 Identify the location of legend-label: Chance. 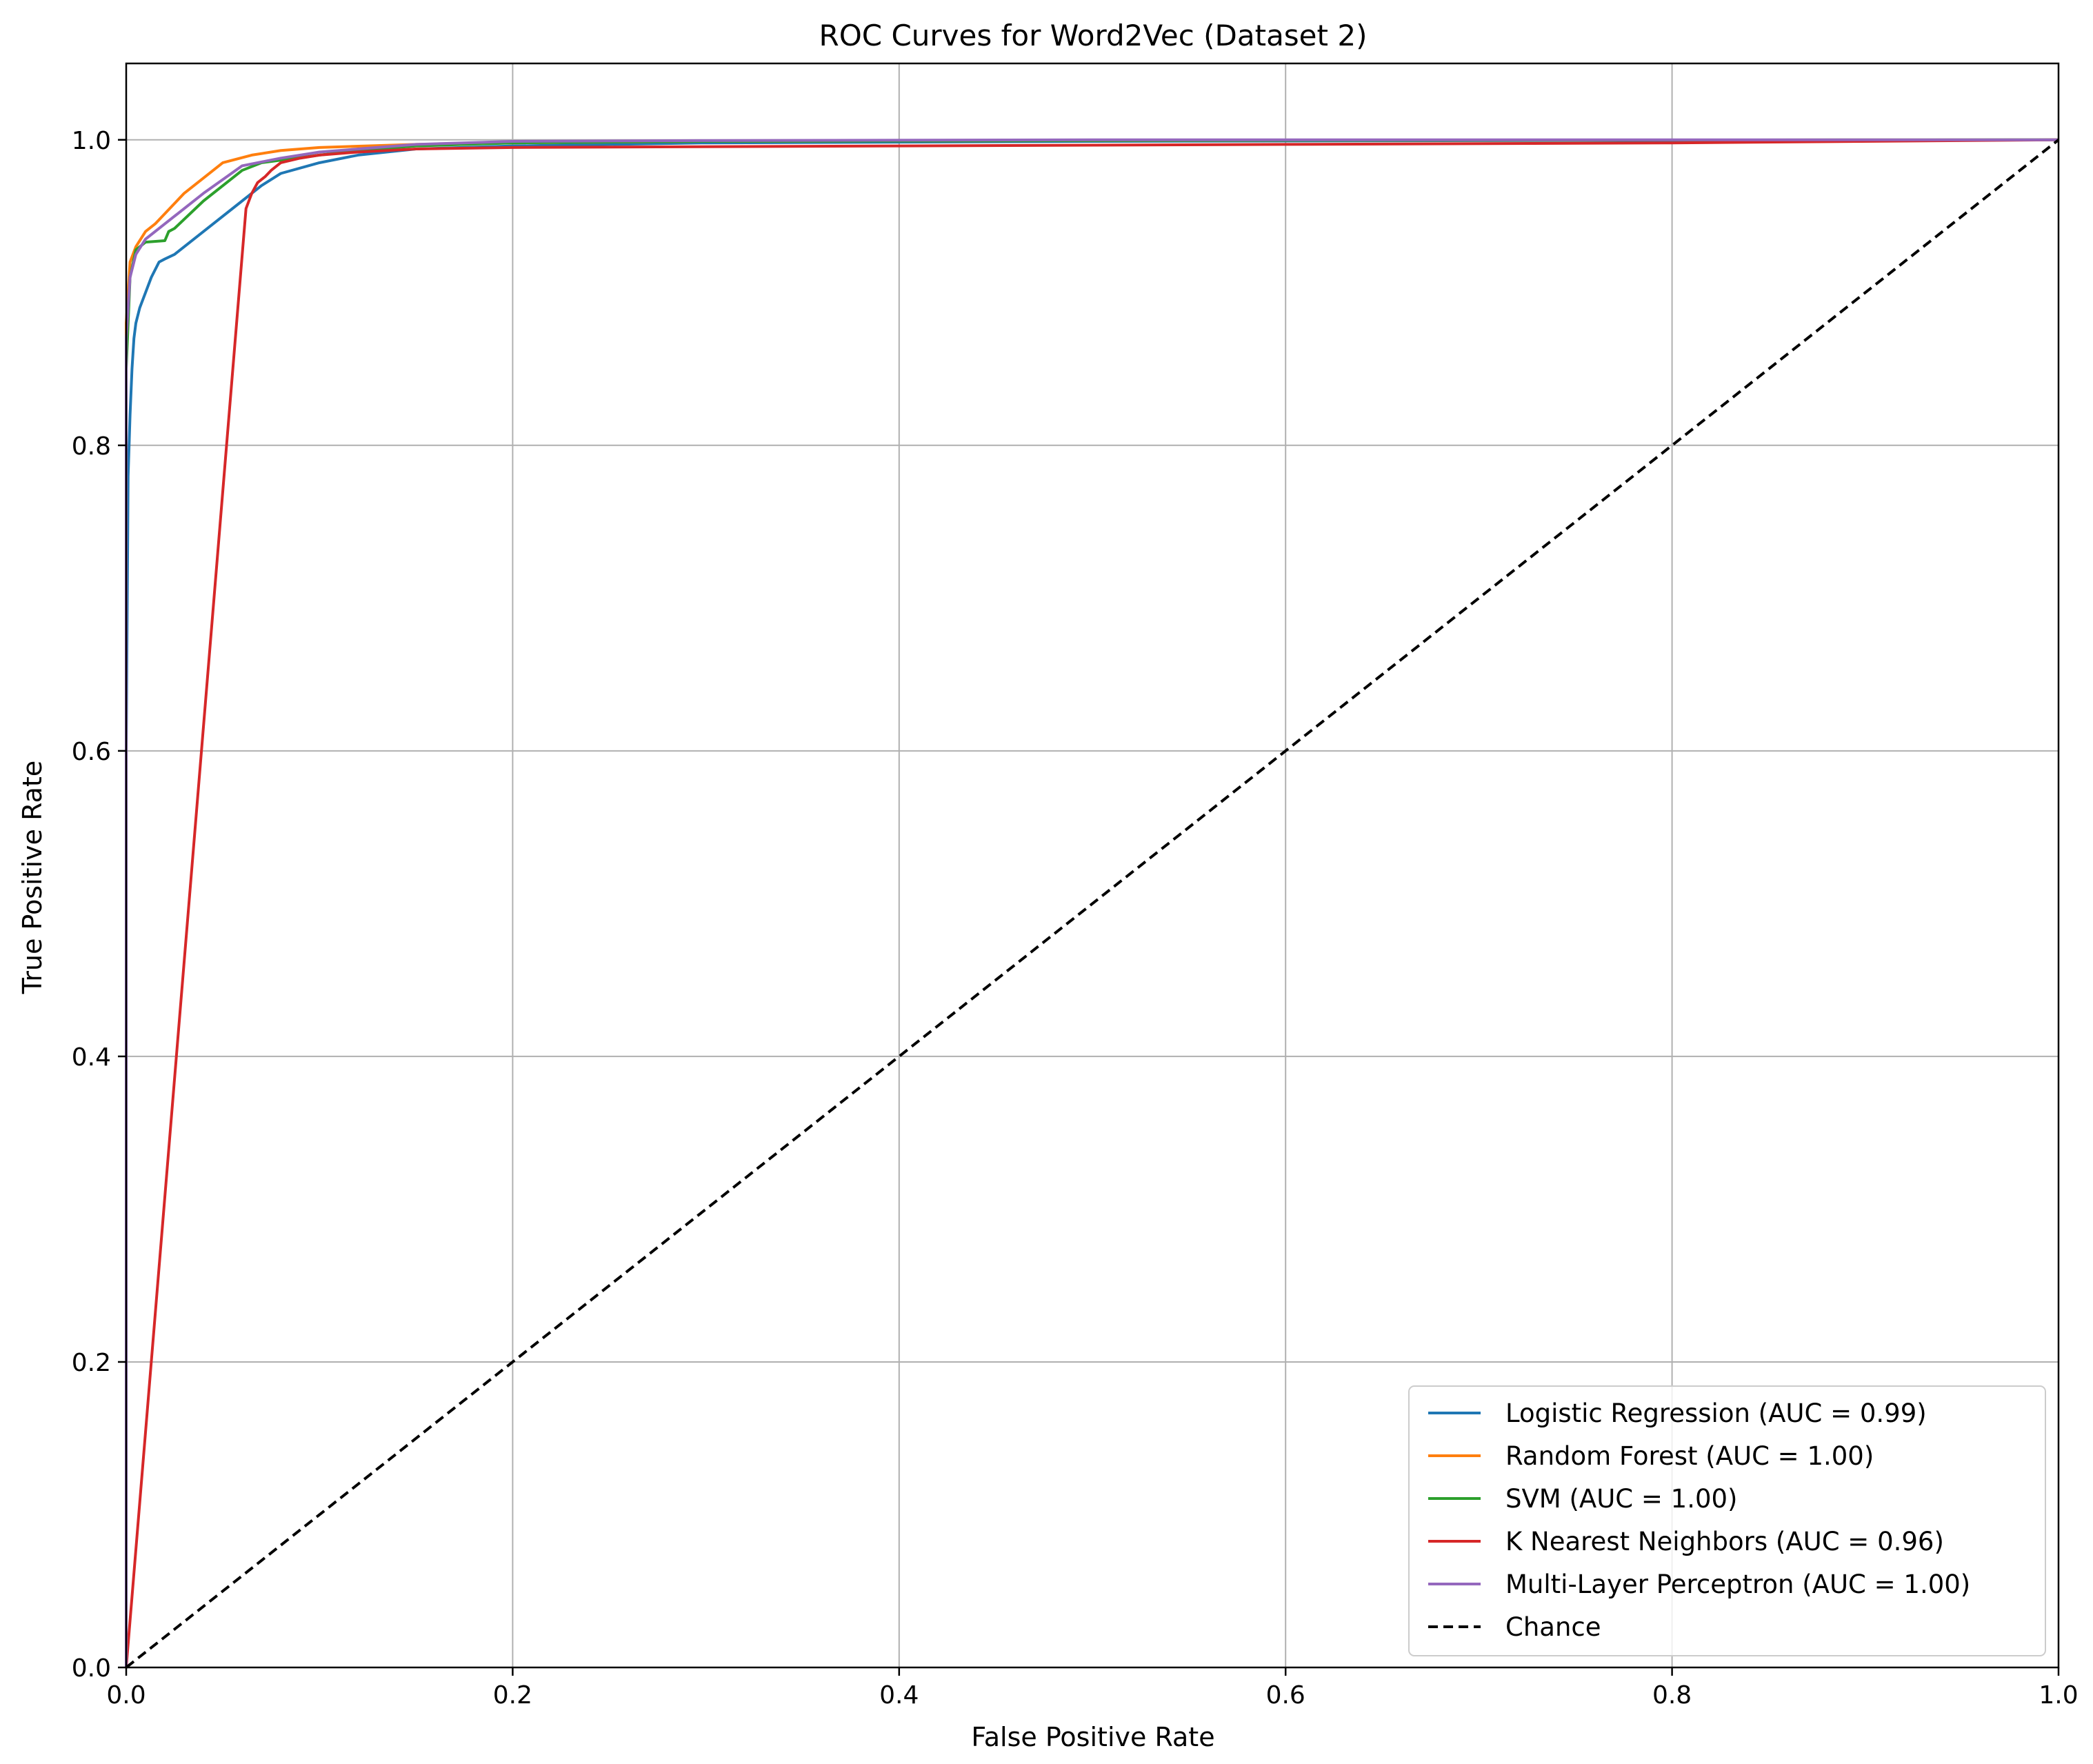
(1553, 1627).